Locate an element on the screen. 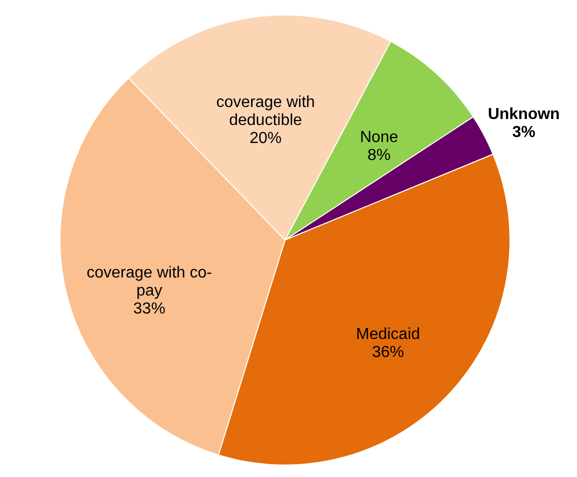 The height and width of the screenshot is (477, 577). slice-label: None is located at coordinates (379, 137).